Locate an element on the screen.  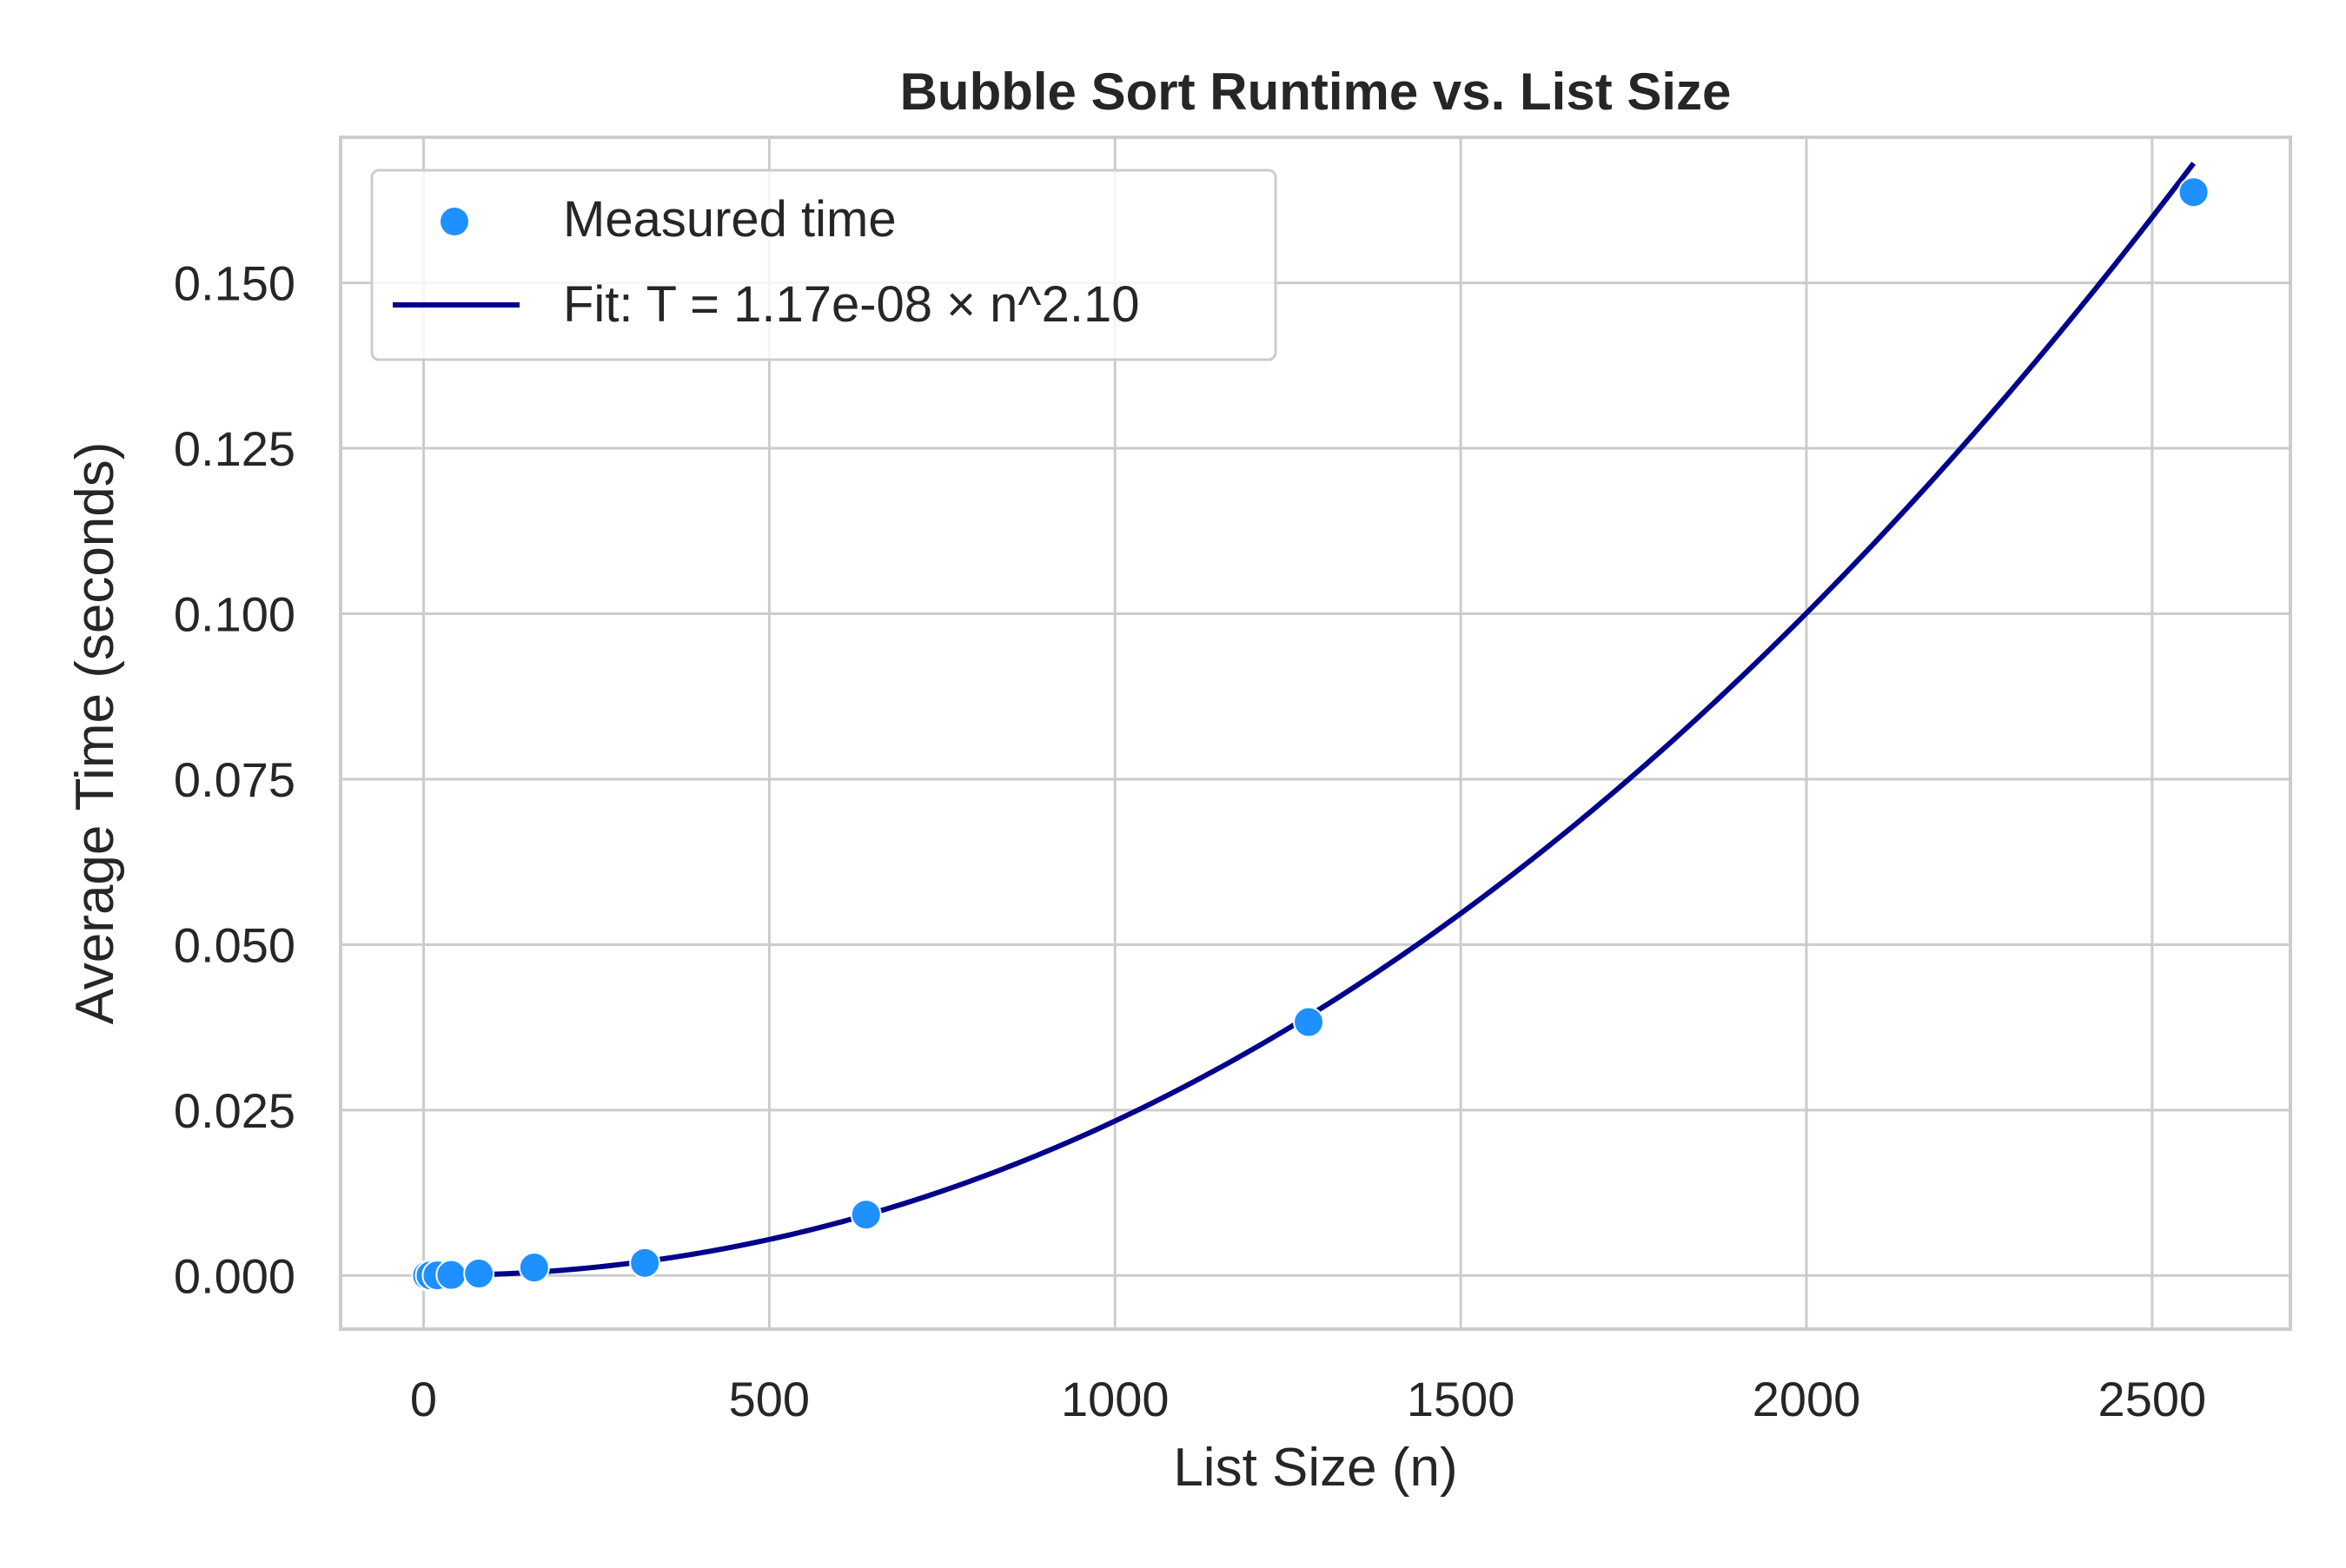
x-axis-label: List Size (n) is located at coordinates (1315, 1468).